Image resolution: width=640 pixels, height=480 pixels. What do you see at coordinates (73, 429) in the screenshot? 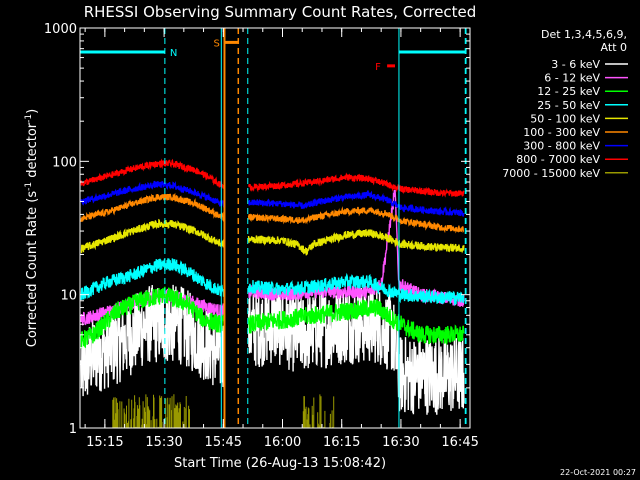
I see `y-tick-label-1: 1` at bounding box center [73, 429].